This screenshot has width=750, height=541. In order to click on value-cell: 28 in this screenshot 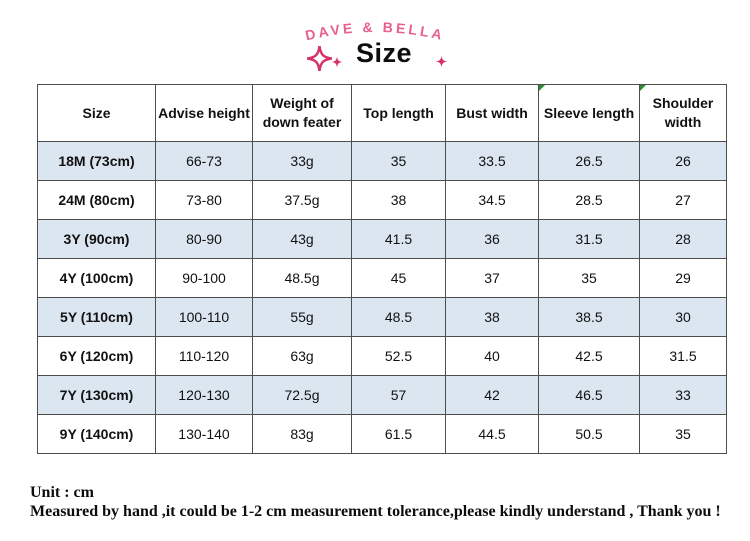, I will do `click(683, 239)`.